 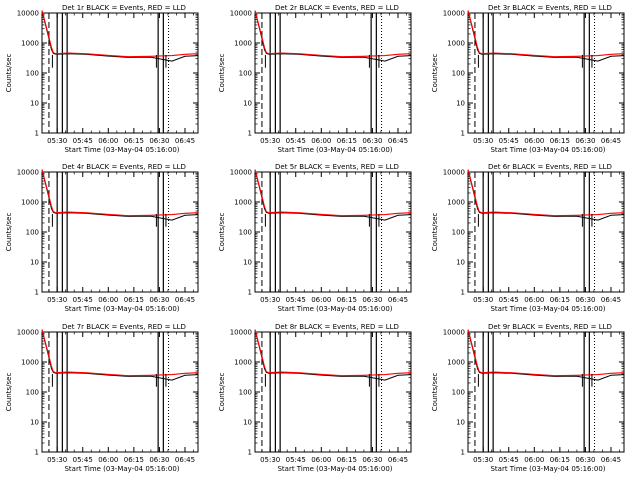 What do you see at coordinates (550, 167) in the screenshot?
I see `panel-title: Det 6r BLACK = Events, RED = LLD` at bounding box center [550, 167].